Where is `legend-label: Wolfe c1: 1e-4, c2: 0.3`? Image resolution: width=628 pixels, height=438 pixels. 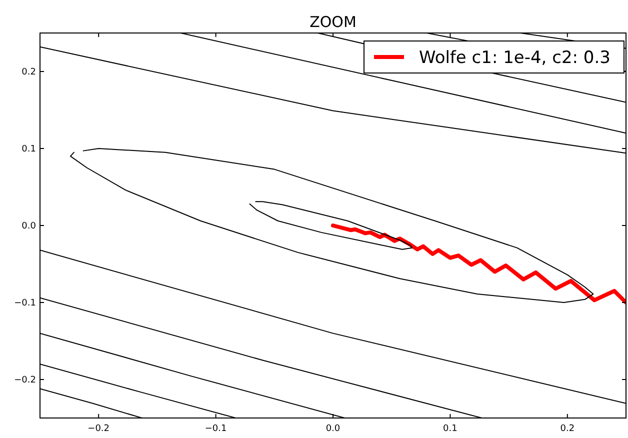 legend-label: Wolfe c1: 1e-4, c2: 0.3 is located at coordinates (514, 58).